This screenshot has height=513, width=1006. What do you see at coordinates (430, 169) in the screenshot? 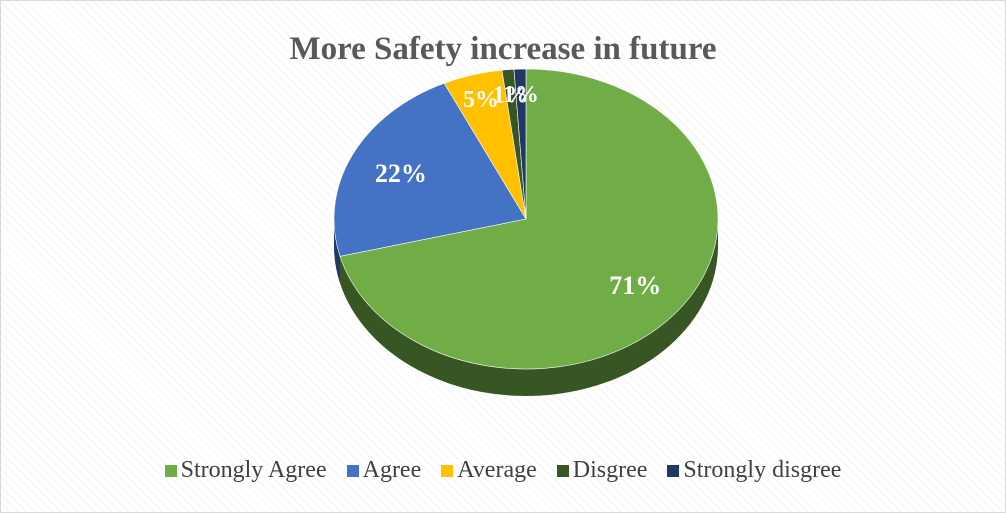
I see `pie-slice-agree` at bounding box center [430, 169].